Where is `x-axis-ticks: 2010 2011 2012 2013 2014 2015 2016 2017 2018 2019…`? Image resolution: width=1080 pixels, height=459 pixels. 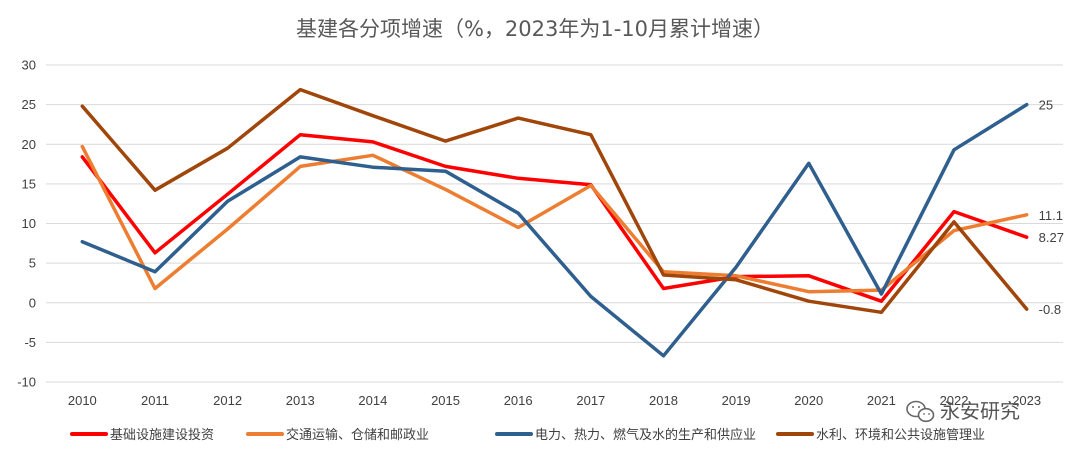
x-axis-ticks: 2010 2011 2012 2013 2014 2015 2016 2017 2018 2019… is located at coordinates (554, 400).